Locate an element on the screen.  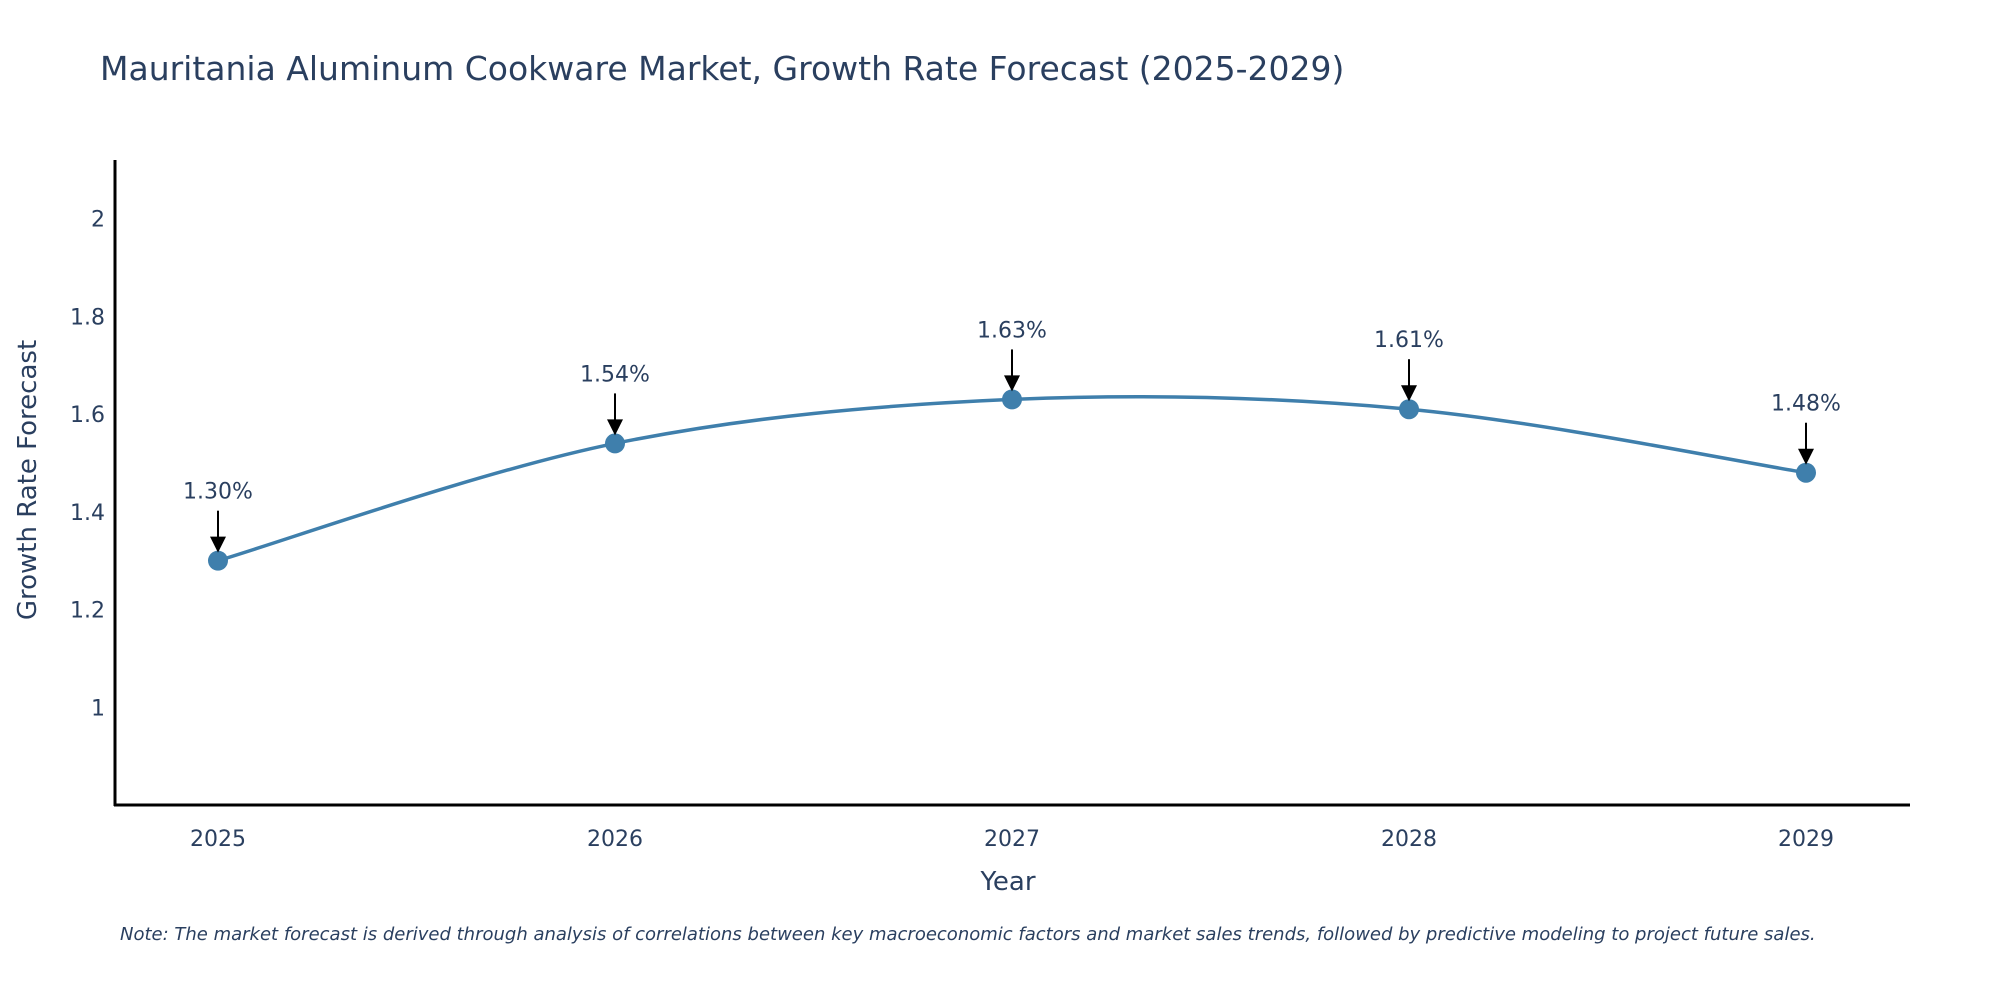
data-label: 1.61% is located at coordinates (1409, 340).